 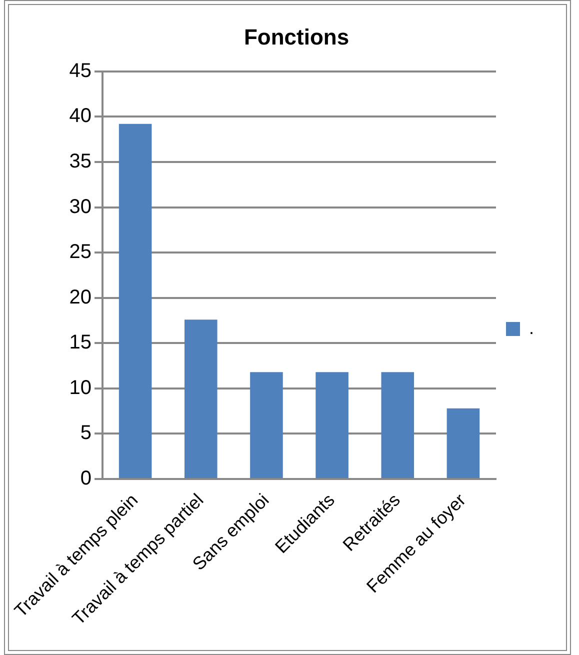 What do you see at coordinates (531, 328) in the screenshot?
I see `legend-label: .` at bounding box center [531, 328].